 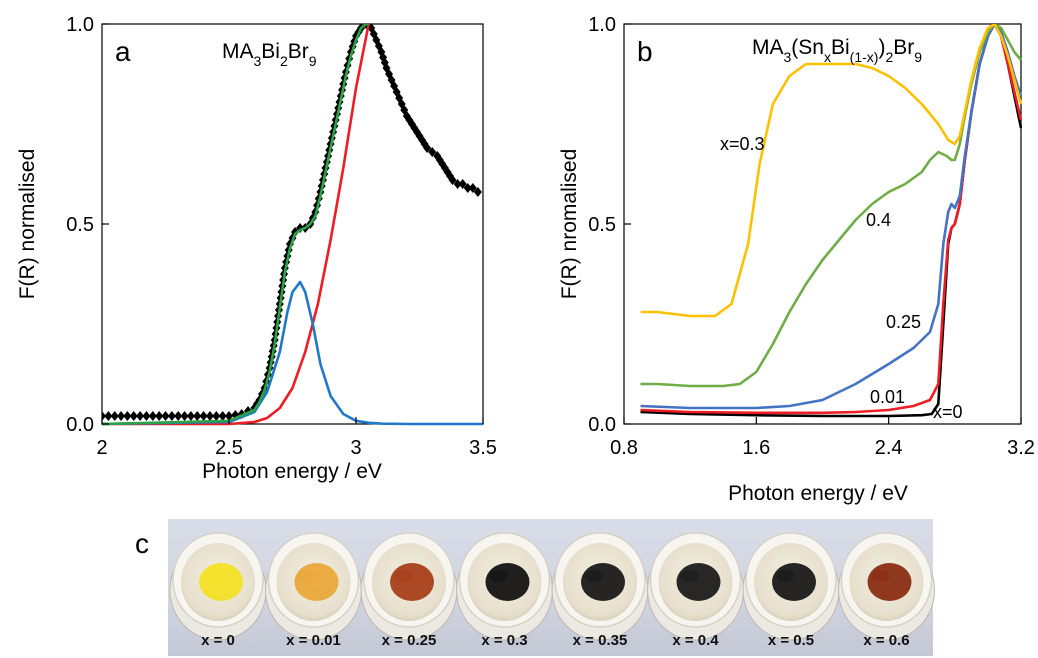 I want to click on crucible: x = 0.01, so click(x=313, y=590).